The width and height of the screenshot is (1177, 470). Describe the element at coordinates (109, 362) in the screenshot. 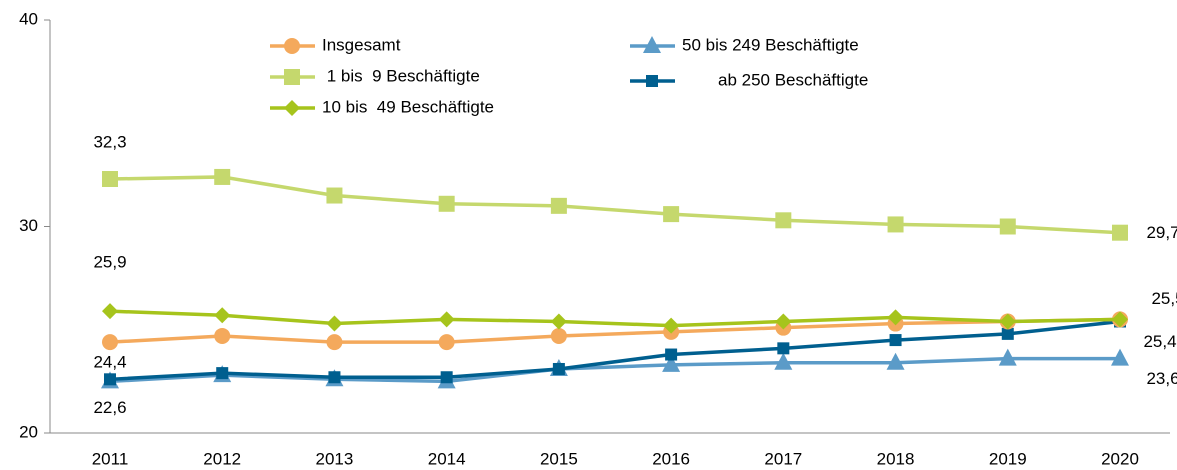

I see `data-label: 24,4` at that location.